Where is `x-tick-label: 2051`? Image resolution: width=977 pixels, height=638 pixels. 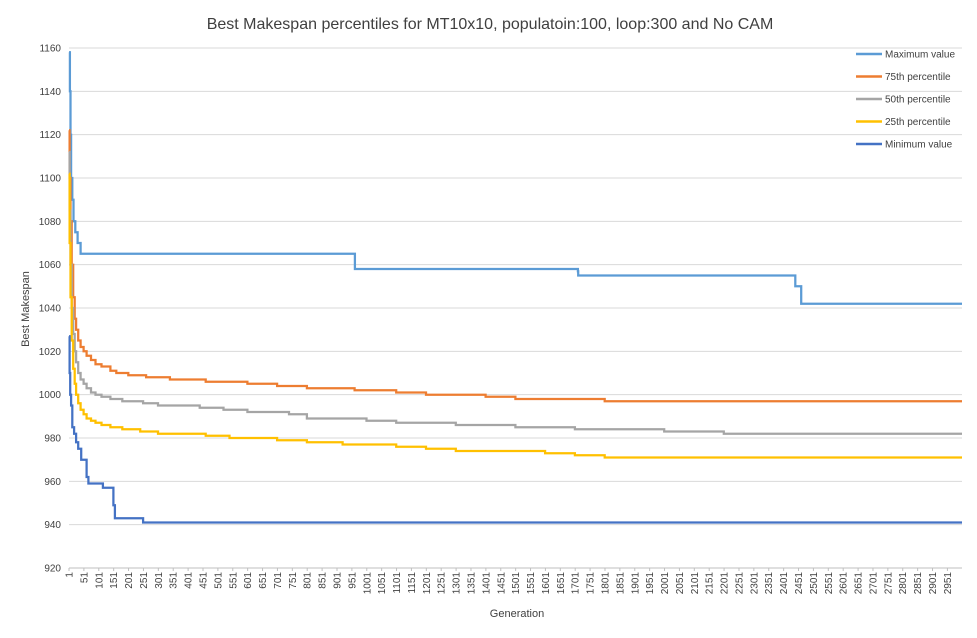
x-tick-label: 2051 is located at coordinates (680, 583).